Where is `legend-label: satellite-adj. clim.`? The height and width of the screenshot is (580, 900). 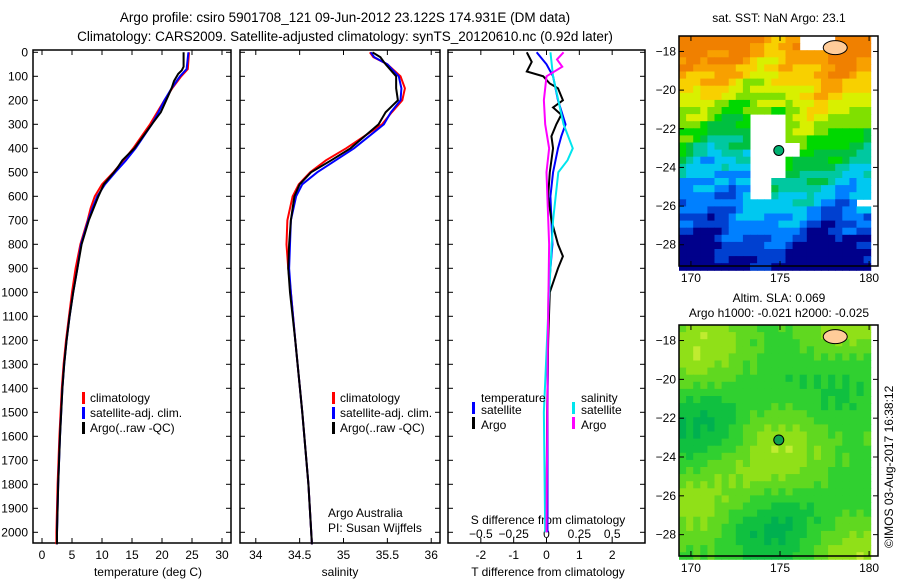 legend-label: satellite-adj. clim. is located at coordinates (386, 413).